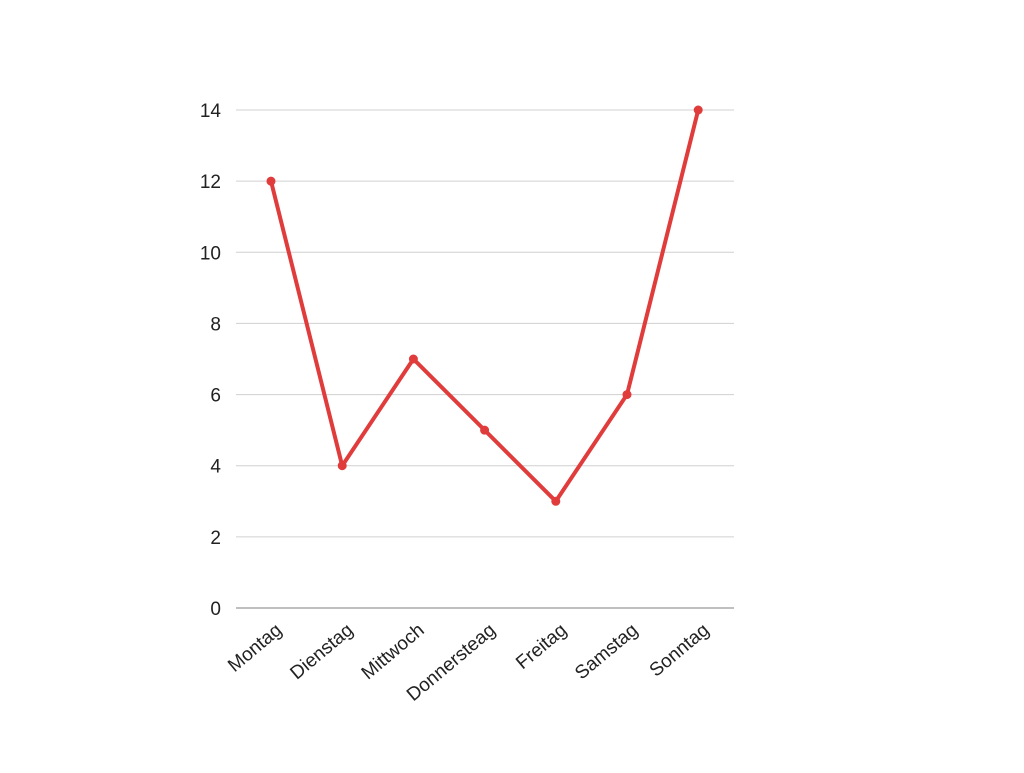  I want to click on y-tick-label: 8, so click(215, 324).